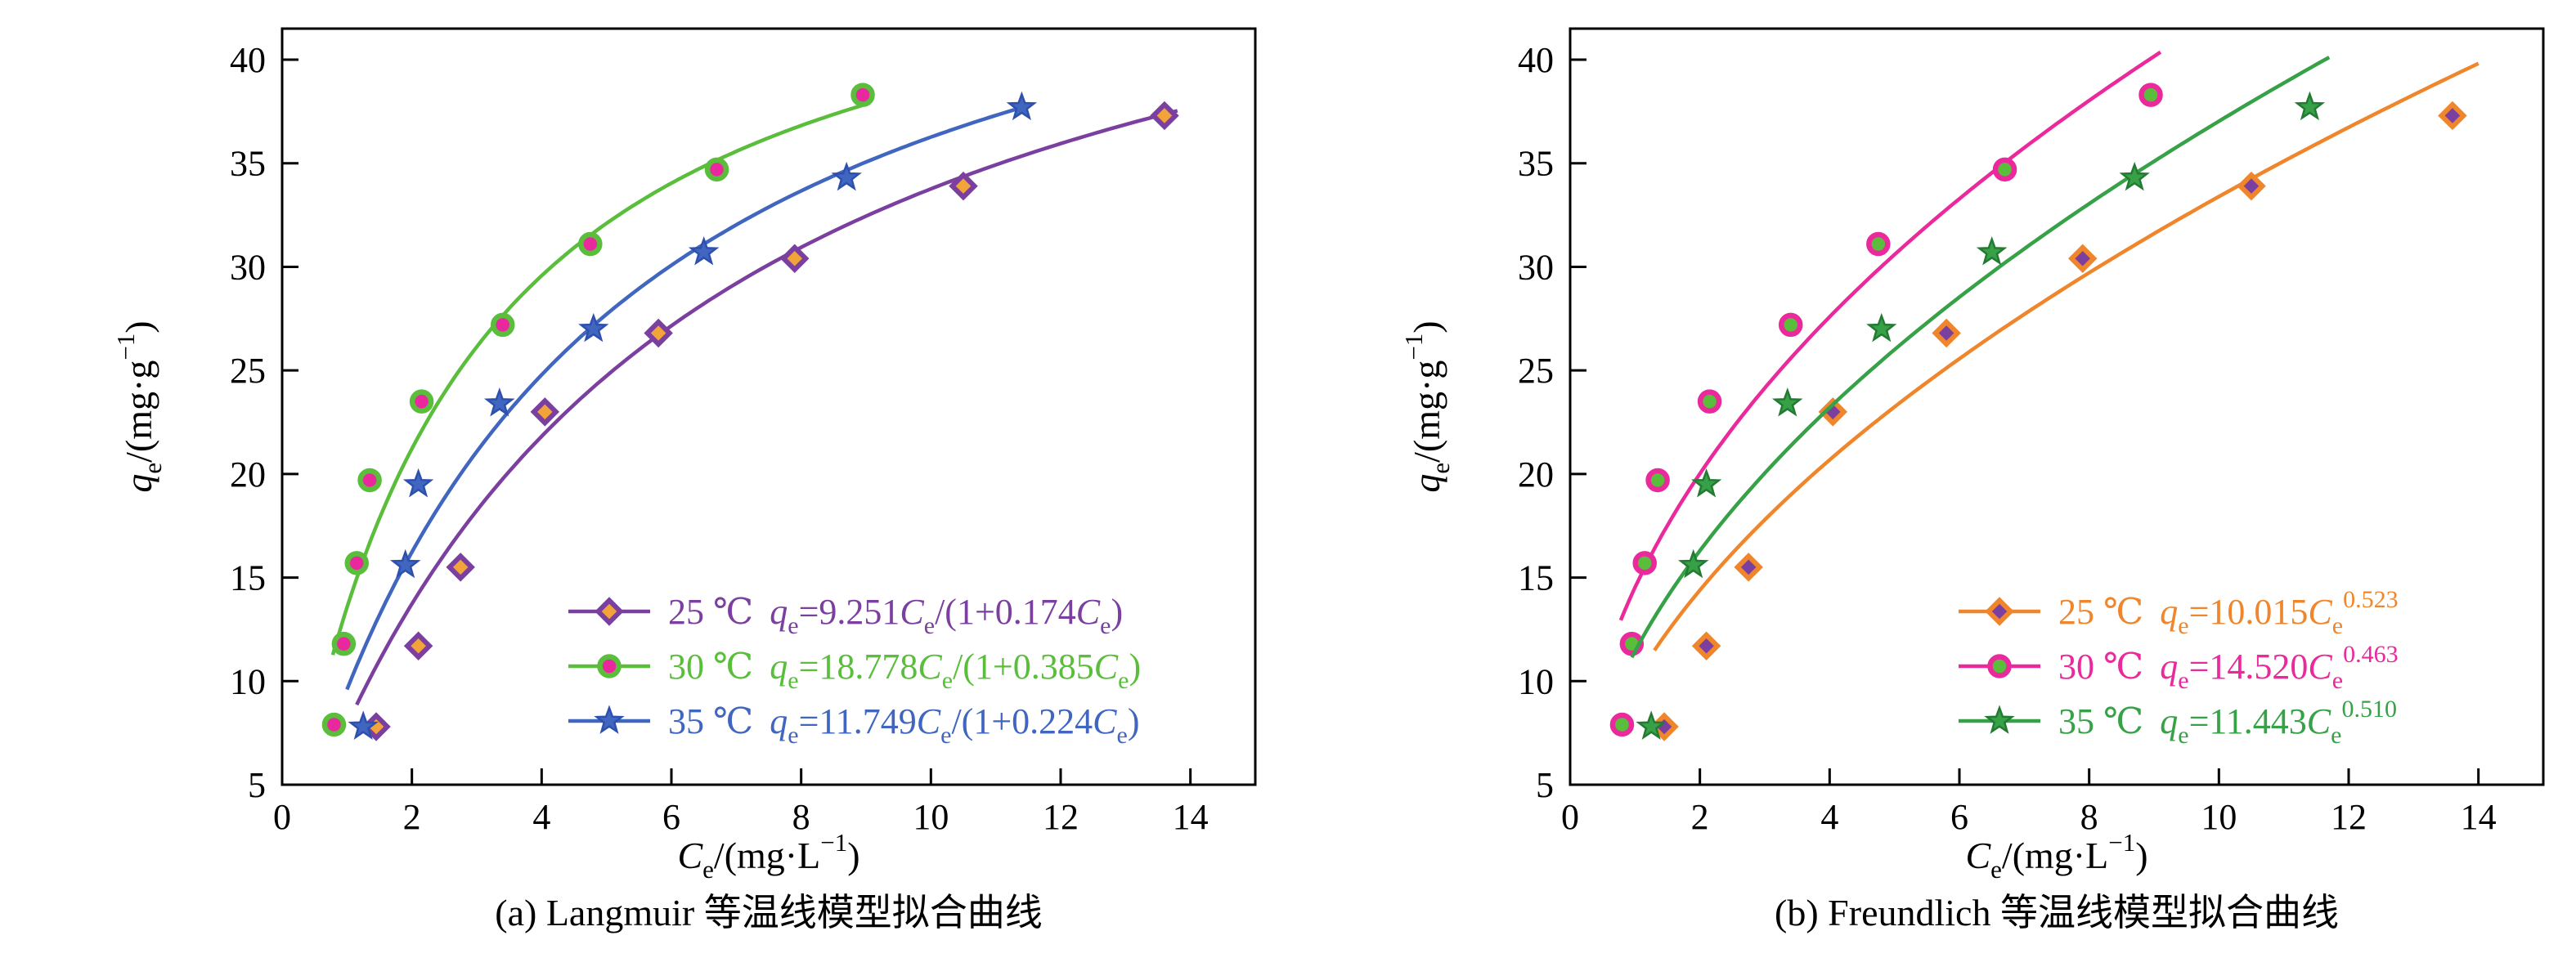 The height and width of the screenshot is (958, 2576). Describe the element at coordinates (139, 406) in the screenshot. I see `y-axis-label: qe/(mg·g−1)` at that location.